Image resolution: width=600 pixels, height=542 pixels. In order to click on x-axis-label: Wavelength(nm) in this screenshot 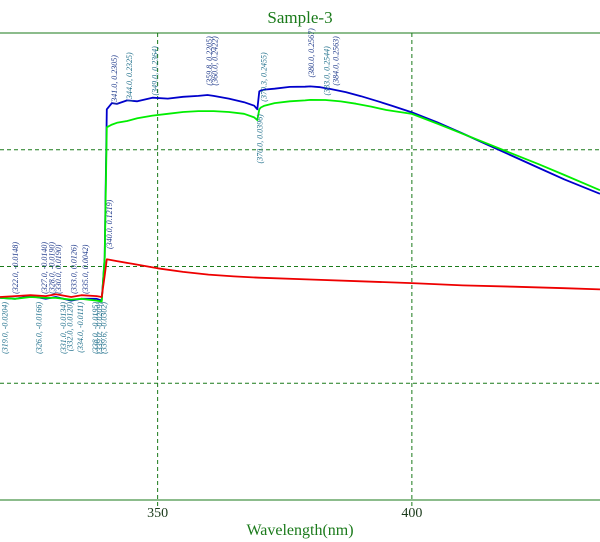, I will do `click(299, 530)`.